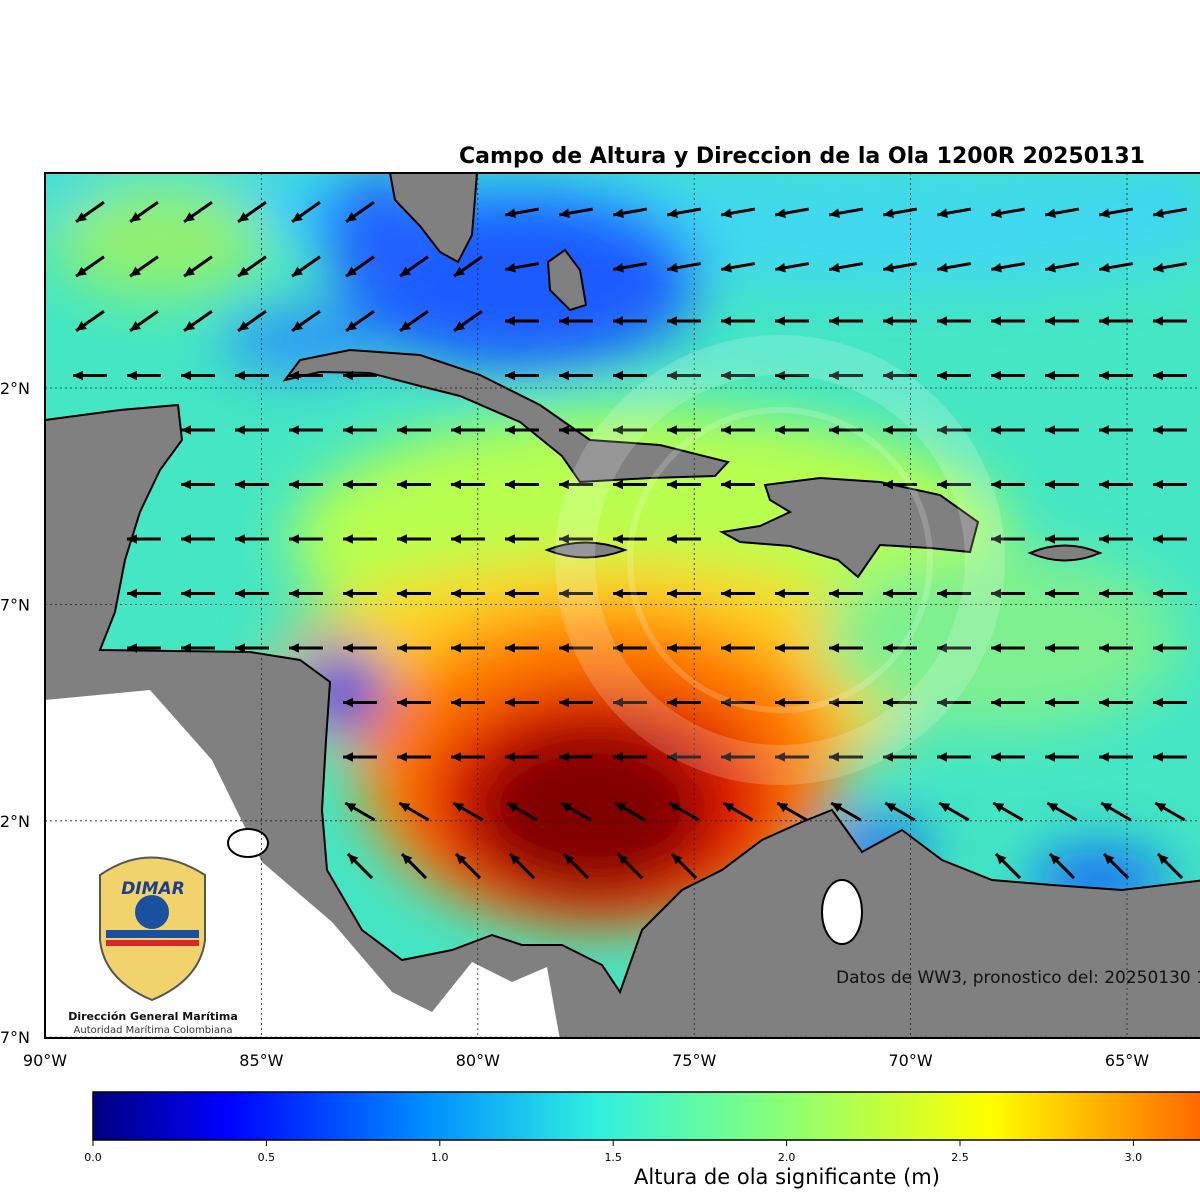 This screenshot has height=1204, width=1200. I want to click on lon-label: 80°W, so click(478, 1060).